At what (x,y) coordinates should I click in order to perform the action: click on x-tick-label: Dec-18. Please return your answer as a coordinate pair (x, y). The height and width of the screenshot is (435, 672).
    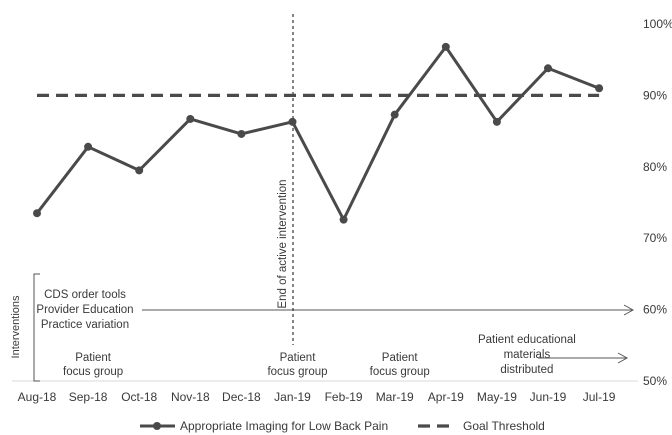
    Looking at the image, I should click on (241, 397).